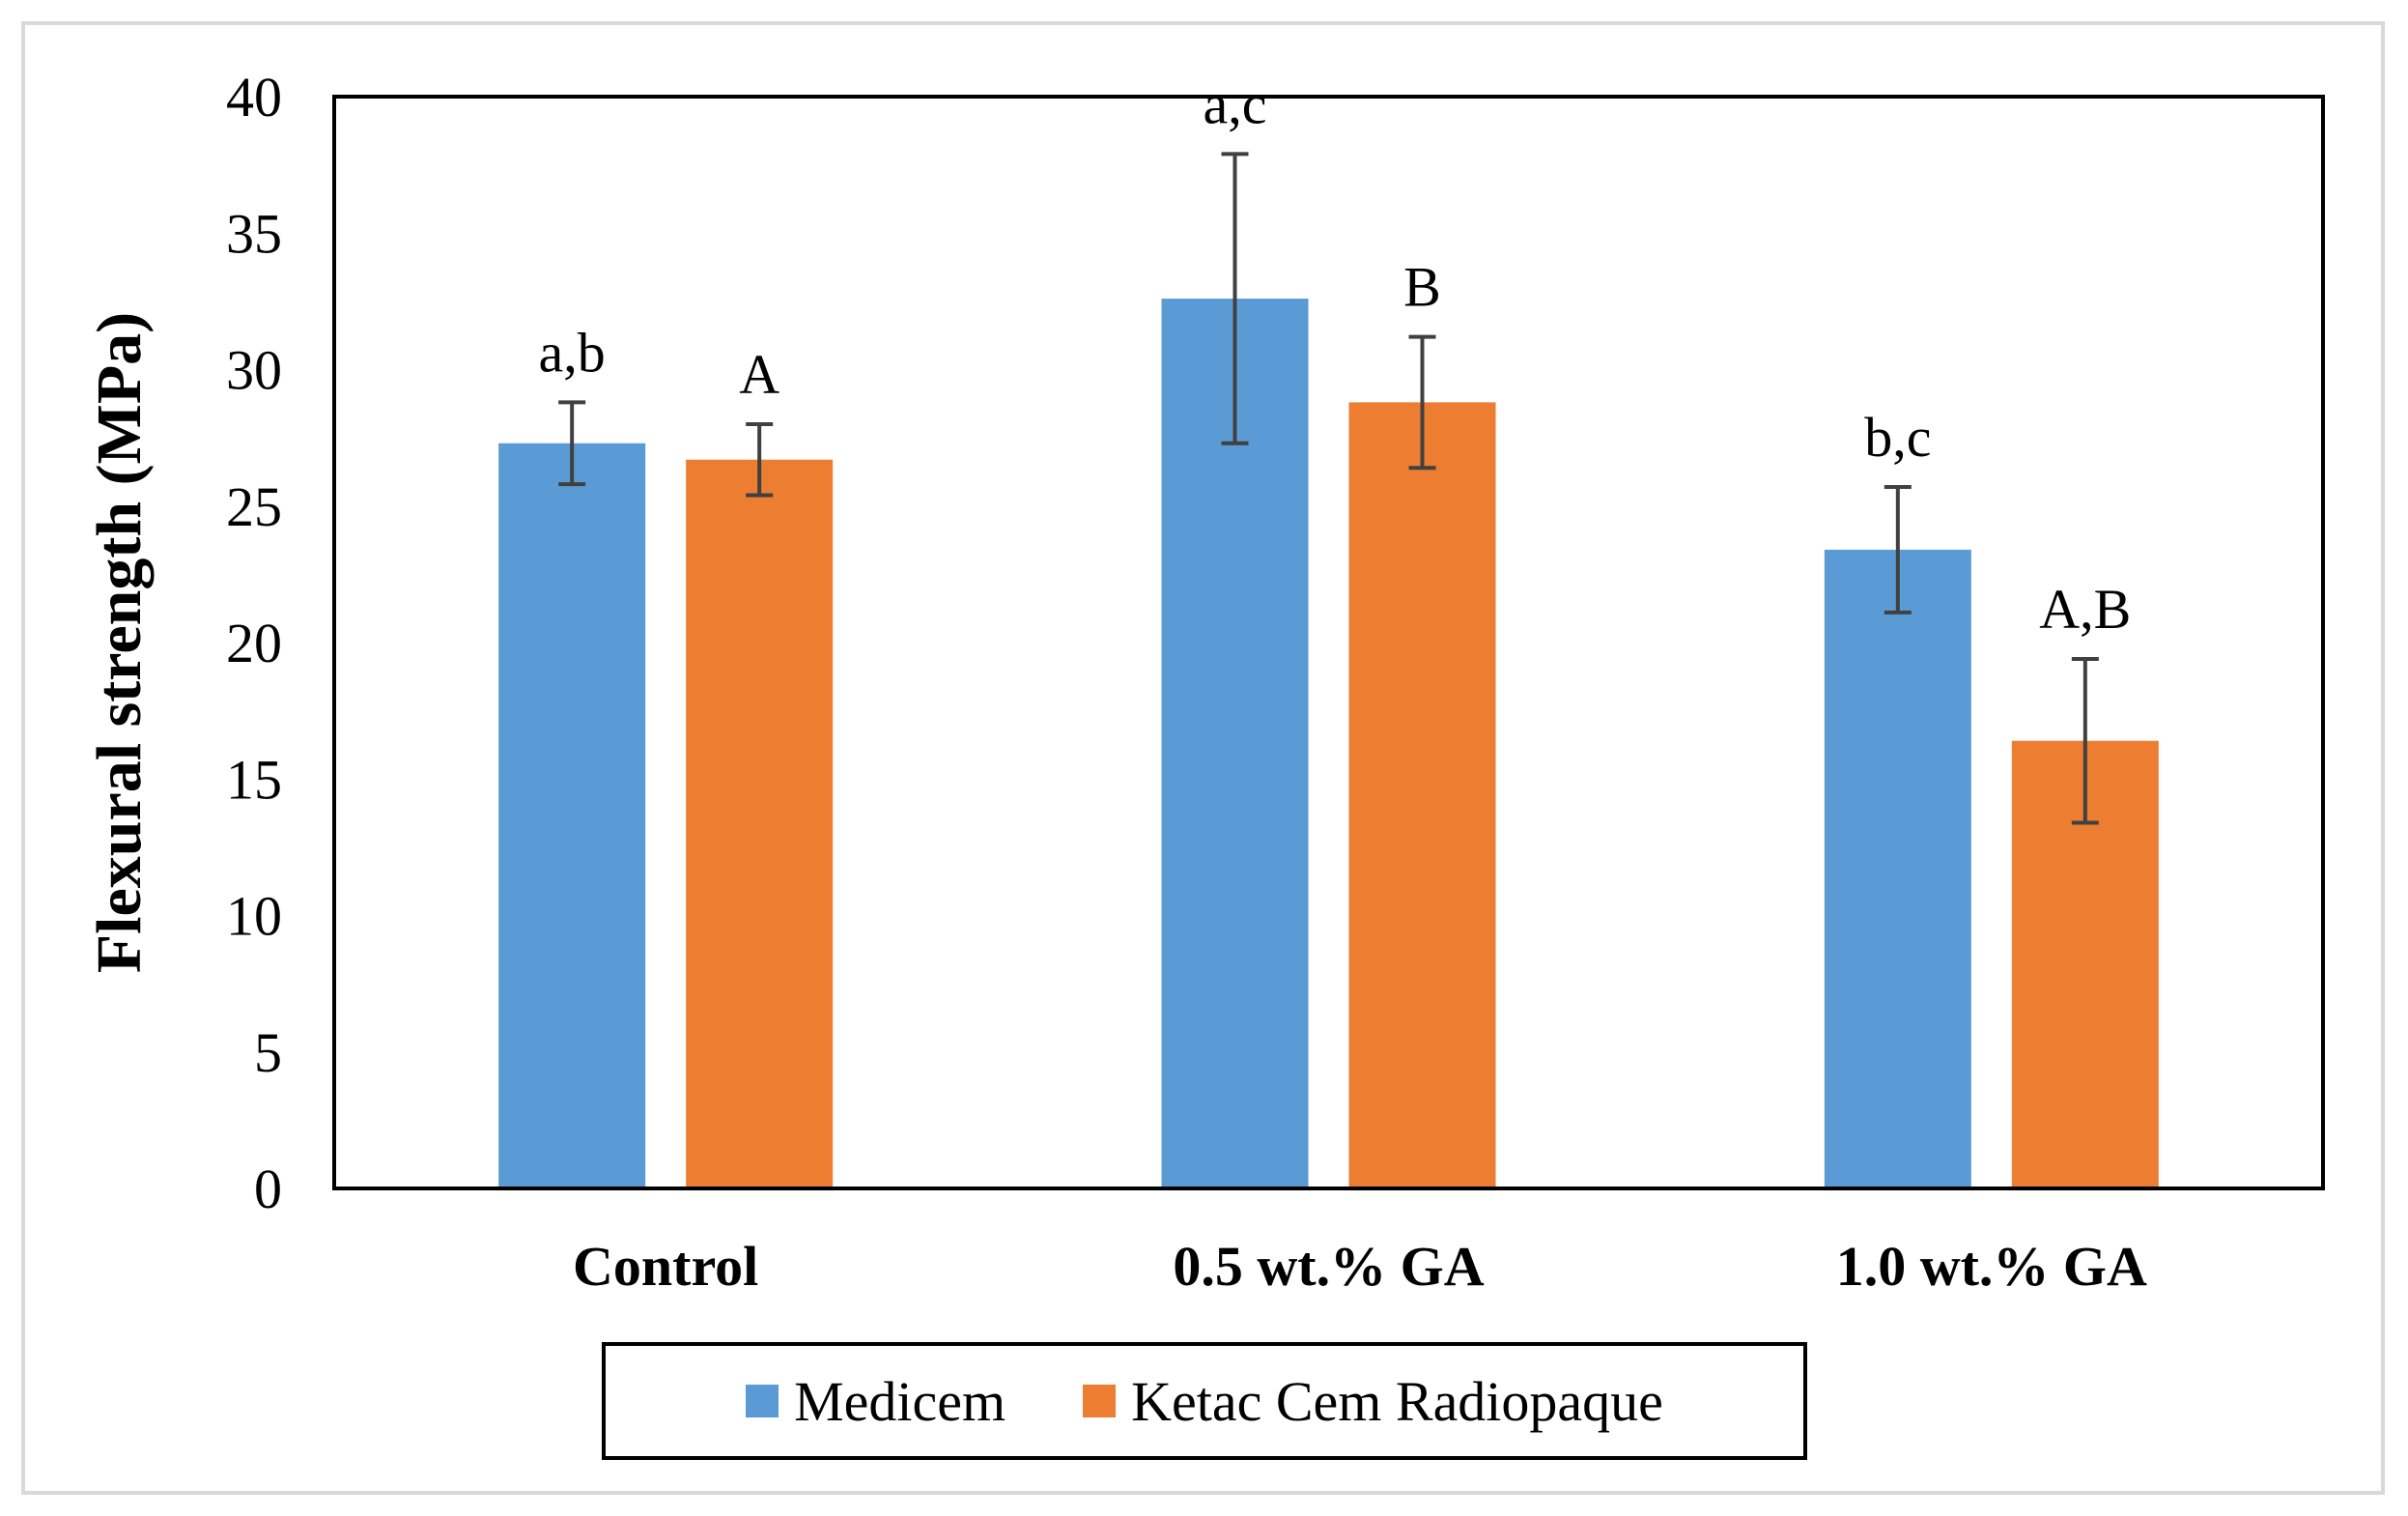 The image size is (2408, 1516). I want to click on y-tick-label: 40, so click(254, 97).